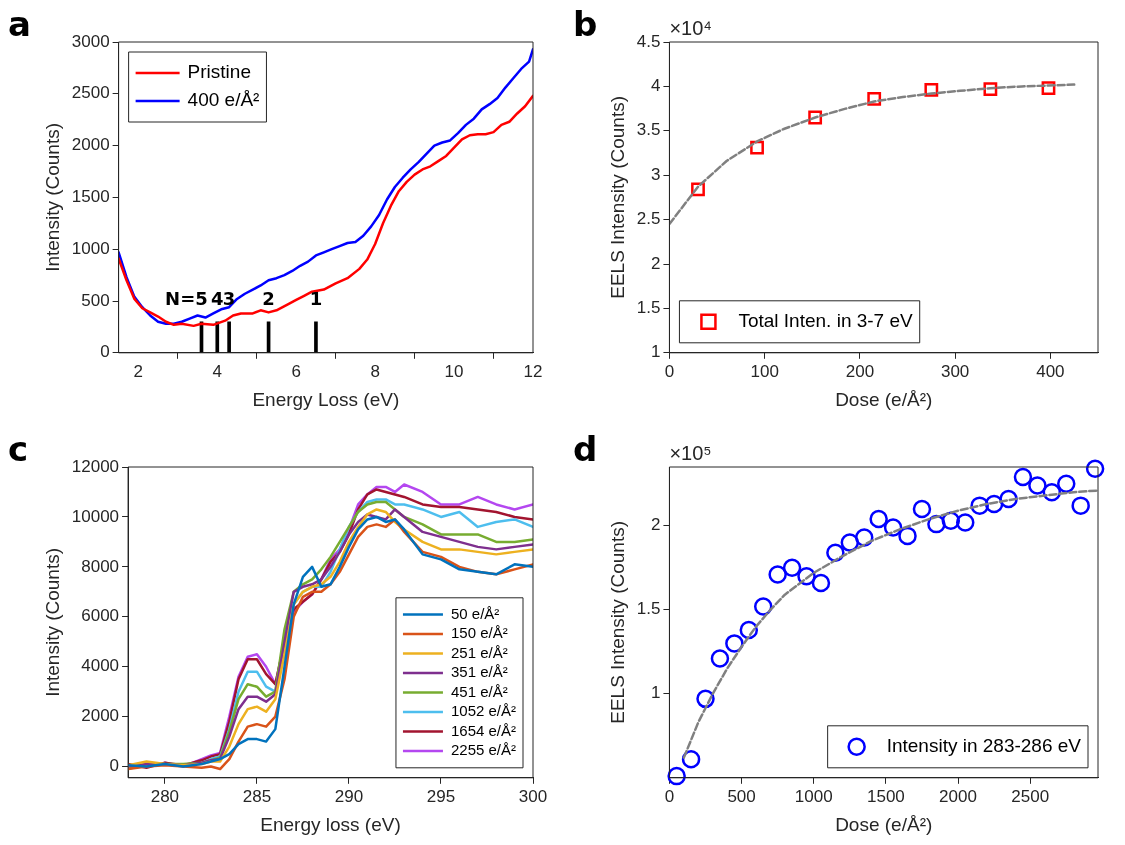  Describe the element at coordinates (475, 613) in the screenshot. I see `legend-label: 50 e/Å²` at that location.